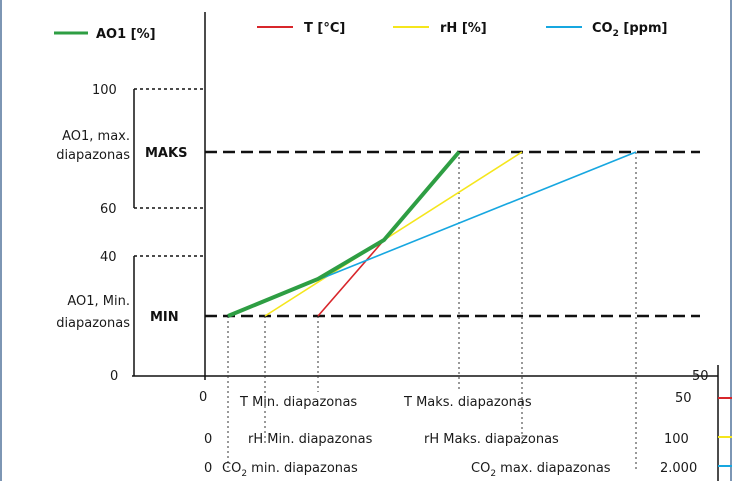  I want to click on ao1-line, so click(344, 234).